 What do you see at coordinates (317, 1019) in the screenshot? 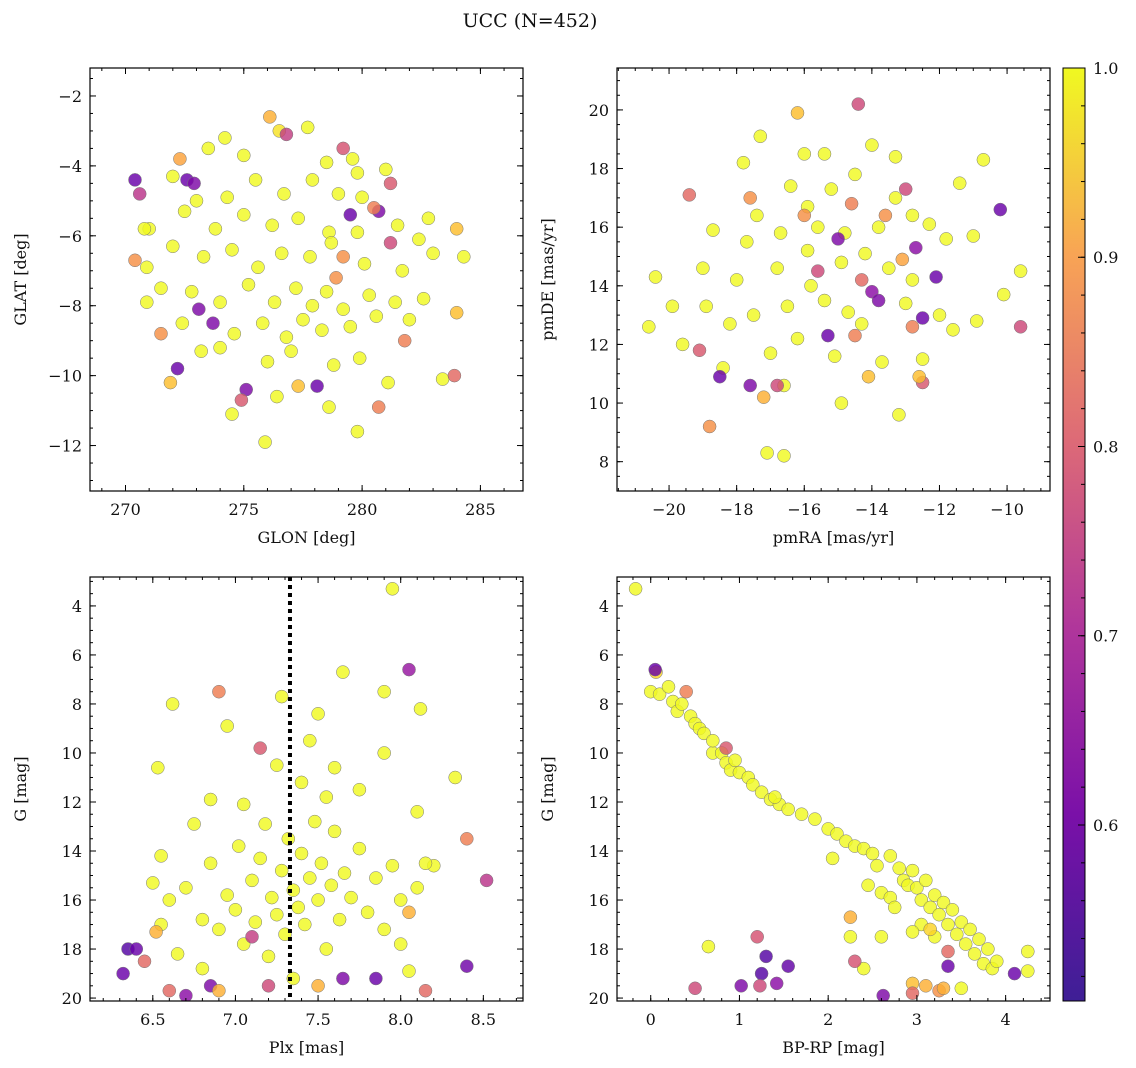
I see `x-tick-label: 7.5` at bounding box center [317, 1019].